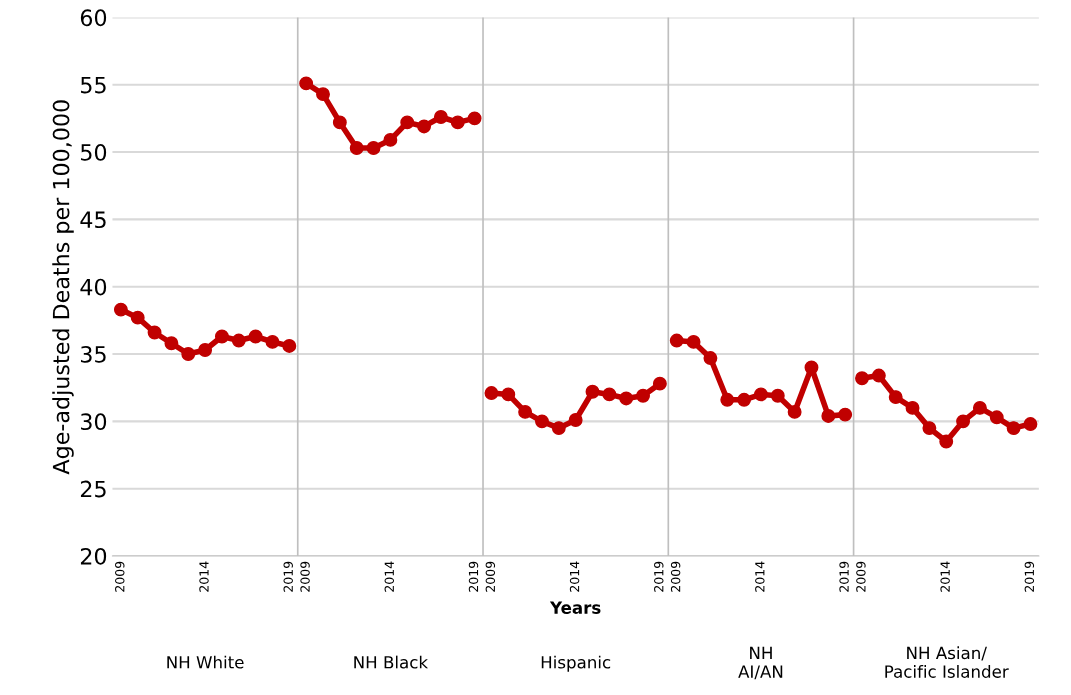  What do you see at coordinates (93, 489) in the screenshot?
I see `y-tick-label: 25` at bounding box center [93, 489].